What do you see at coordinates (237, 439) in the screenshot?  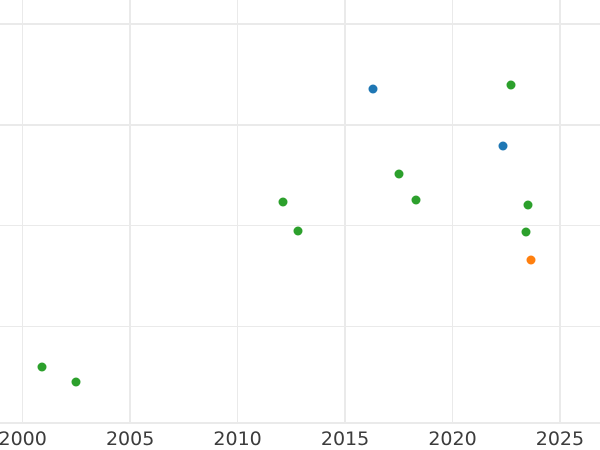 I see `x-tick-label-2010: 2010` at bounding box center [237, 439].